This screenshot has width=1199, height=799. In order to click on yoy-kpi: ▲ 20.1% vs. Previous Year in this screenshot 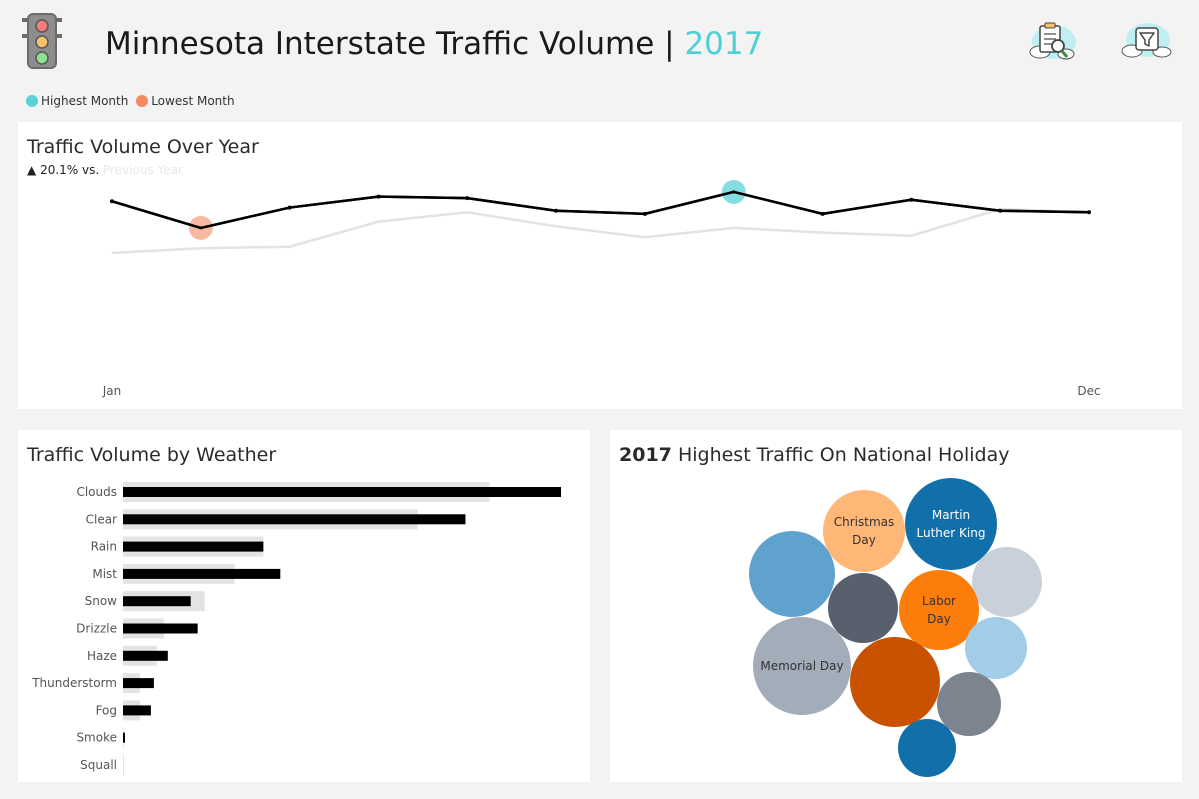, I will do `click(105, 170)`.